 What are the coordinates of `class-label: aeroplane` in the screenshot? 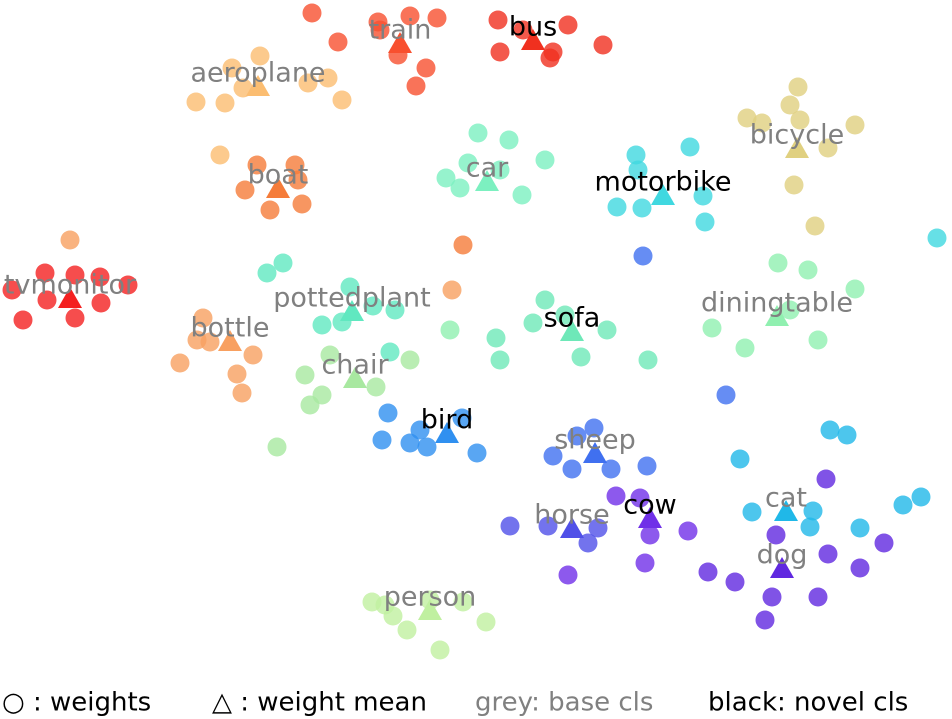 It's located at (257, 73).